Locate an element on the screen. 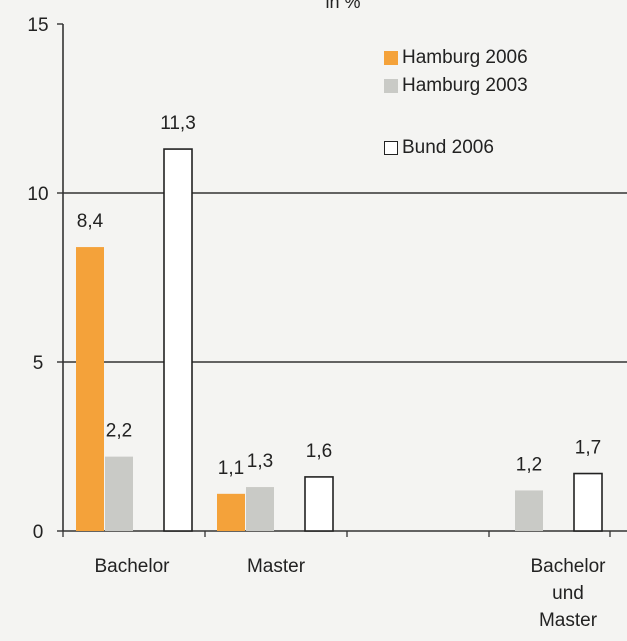 This screenshot has width=627, height=641. data-label: 2,2 is located at coordinates (119, 431).